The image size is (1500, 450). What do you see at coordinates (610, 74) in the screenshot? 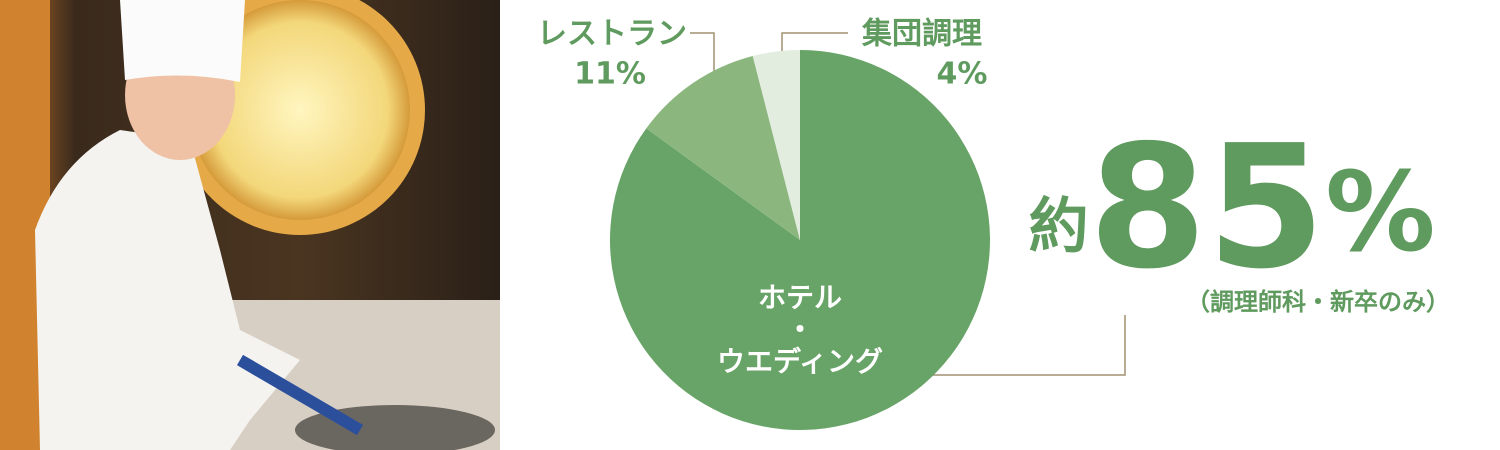
I see `slice-value-label: 11%` at bounding box center [610, 74].